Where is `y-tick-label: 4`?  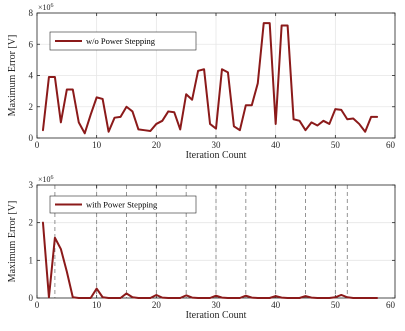 y-tick-label: 4 is located at coordinates (31, 76).